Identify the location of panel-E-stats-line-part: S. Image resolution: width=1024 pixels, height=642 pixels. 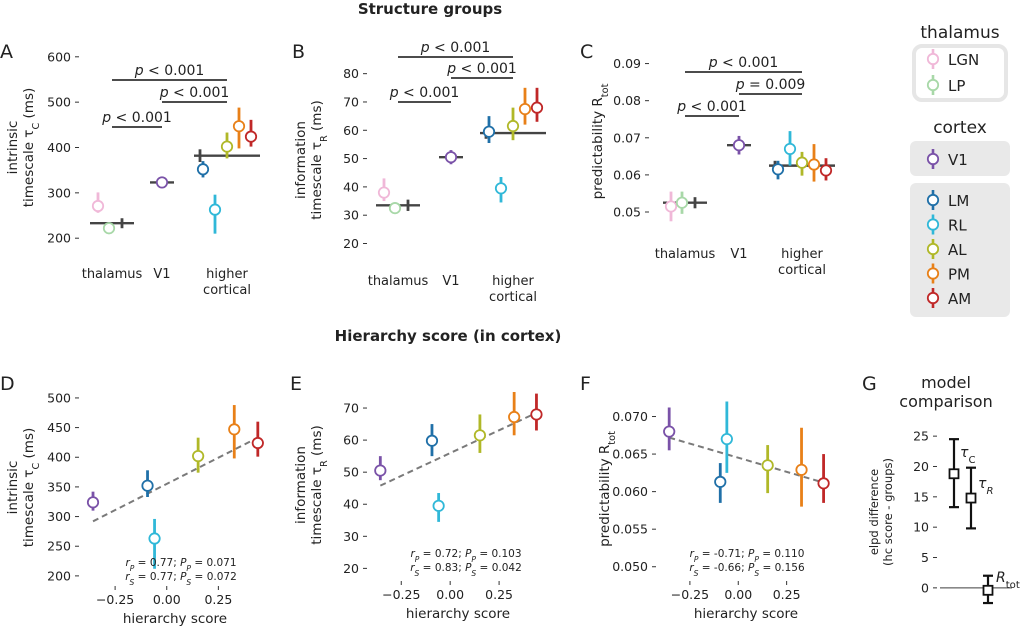
(473, 573).